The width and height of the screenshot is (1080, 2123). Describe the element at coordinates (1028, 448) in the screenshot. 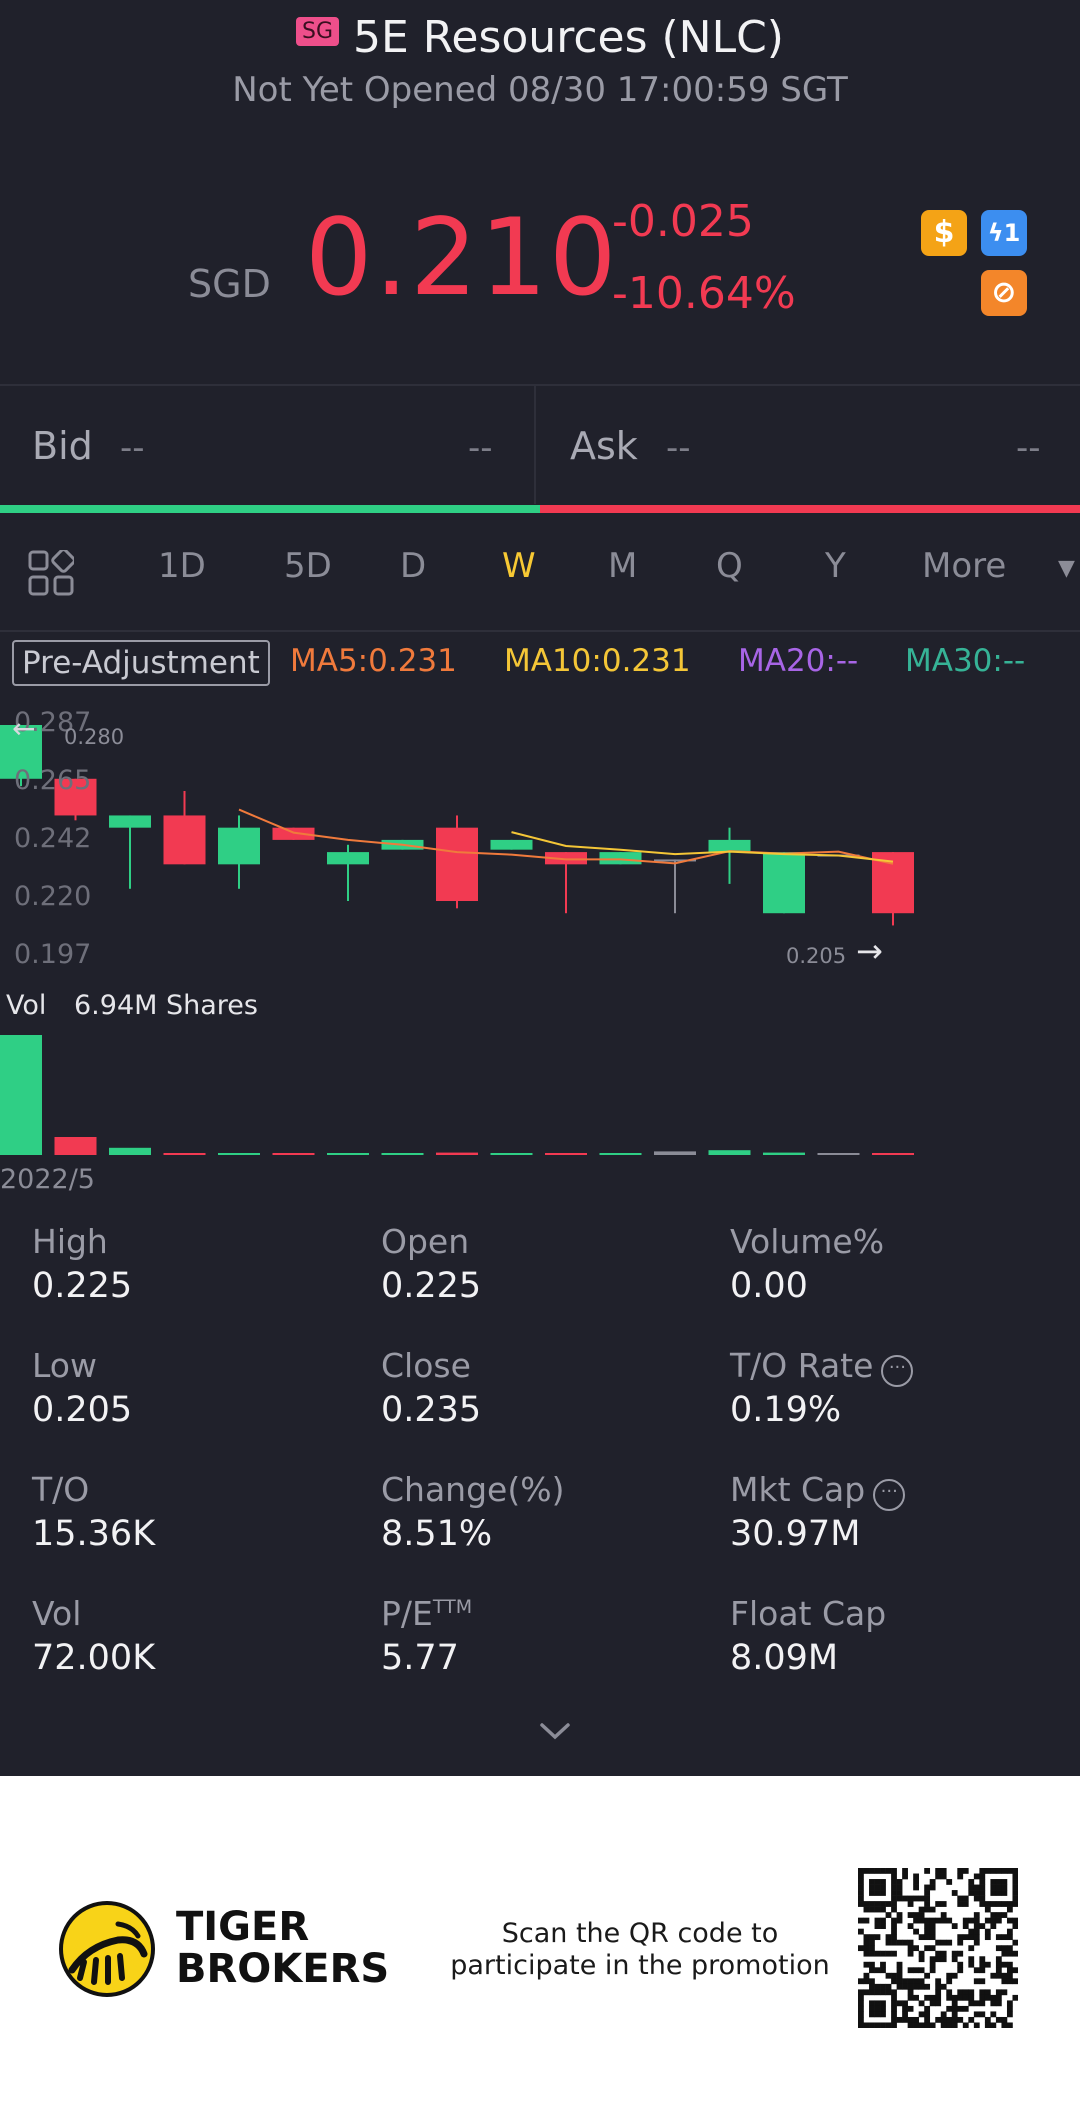

I see `ask-size: --` at that location.